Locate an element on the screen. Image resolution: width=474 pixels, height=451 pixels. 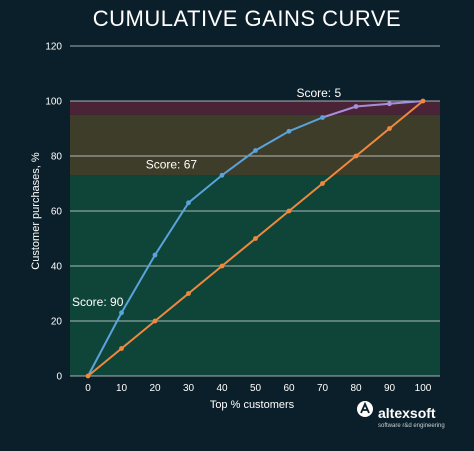
x-tick-label: 10 is located at coordinates (122, 388).